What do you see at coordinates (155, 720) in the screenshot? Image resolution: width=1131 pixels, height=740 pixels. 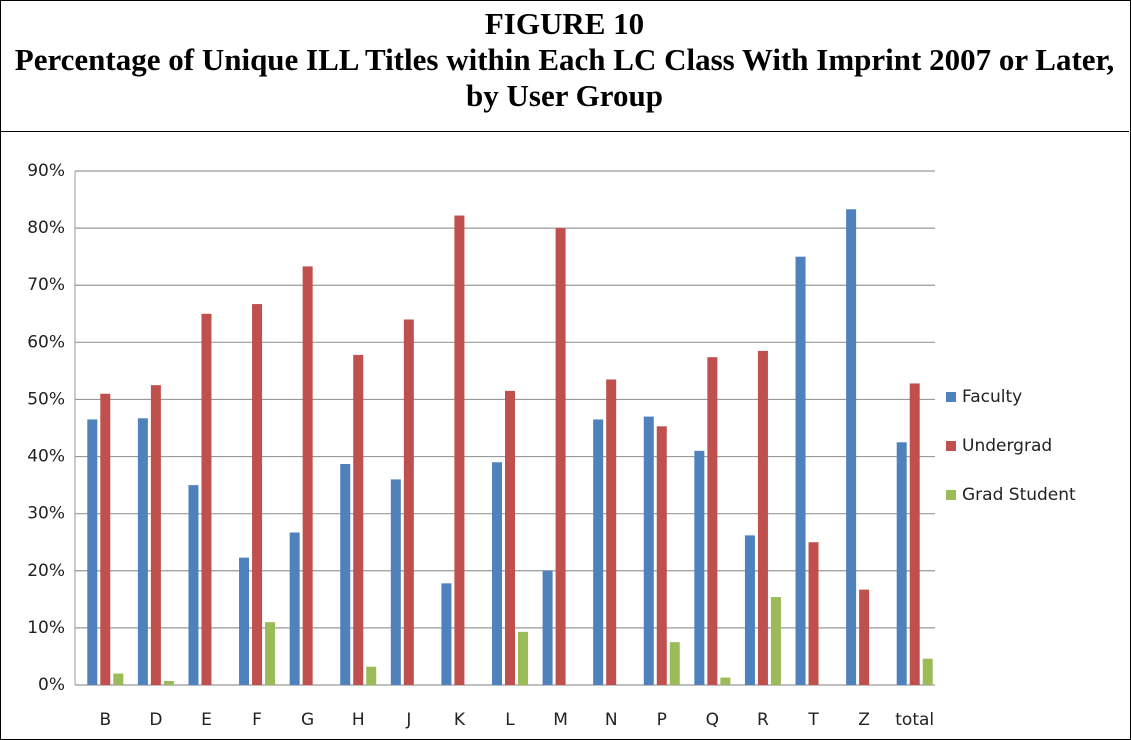 I see `x-tick-label: D` at bounding box center [155, 720].